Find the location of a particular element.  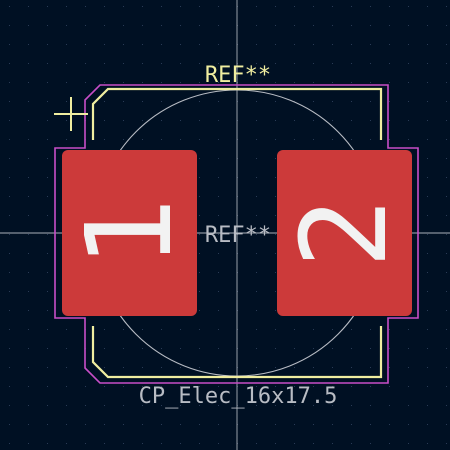

pad-1-shape is located at coordinates (129, 233).